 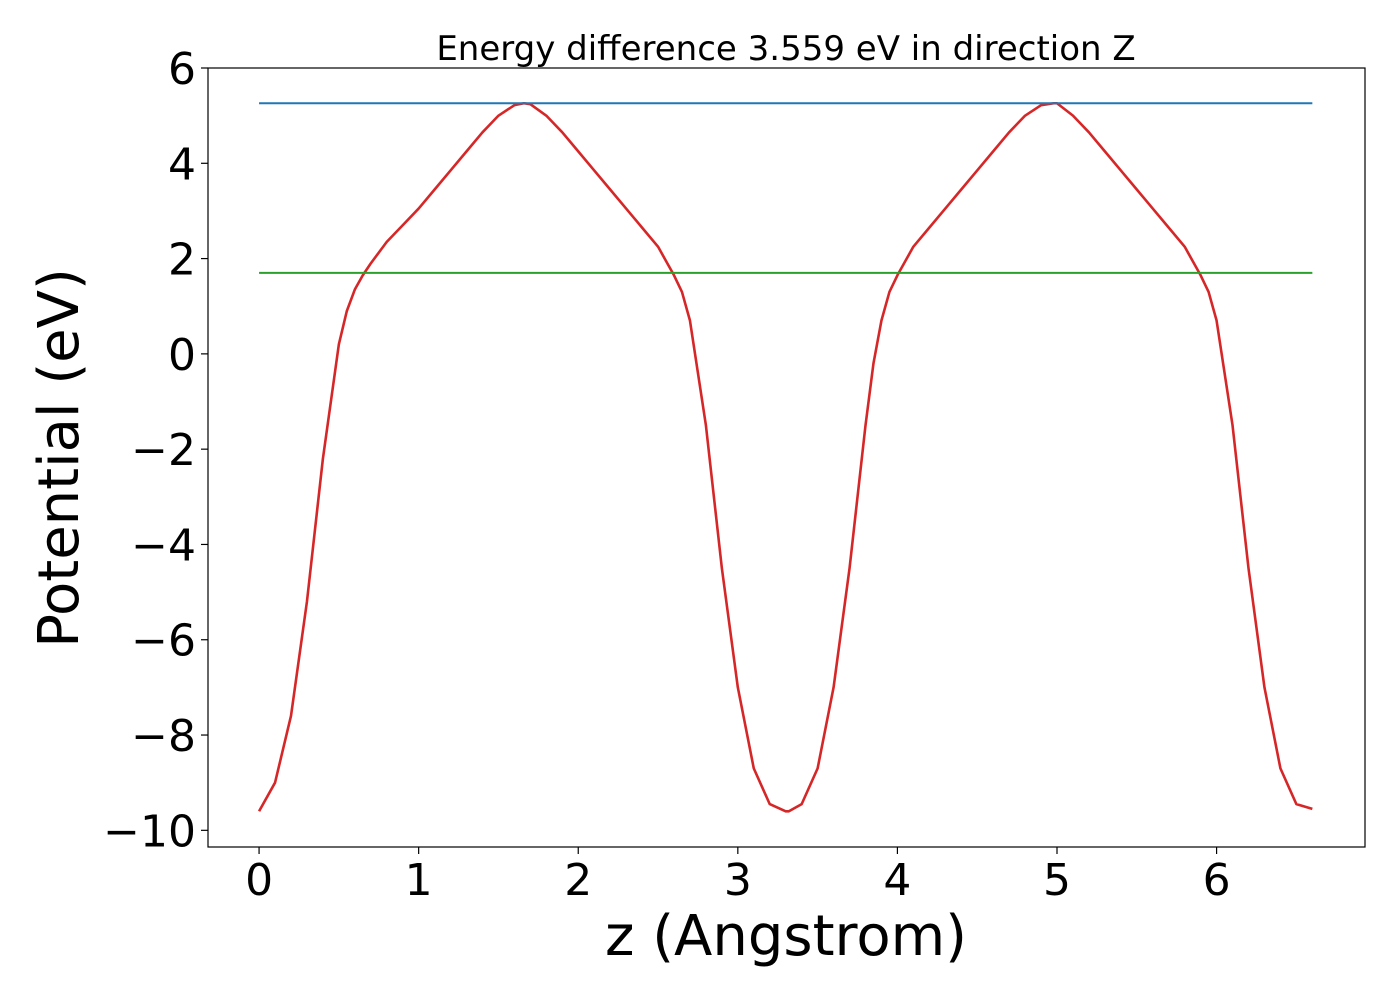 What do you see at coordinates (182, 355) in the screenshot?
I see `y-tick-label: 0` at bounding box center [182, 355].